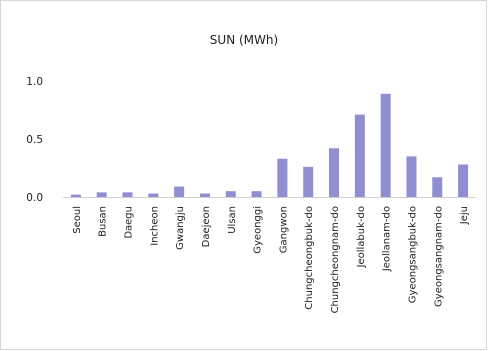 This screenshot has width=488, height=351. I want to click on bar-gyeonggi, so click(256, 194).